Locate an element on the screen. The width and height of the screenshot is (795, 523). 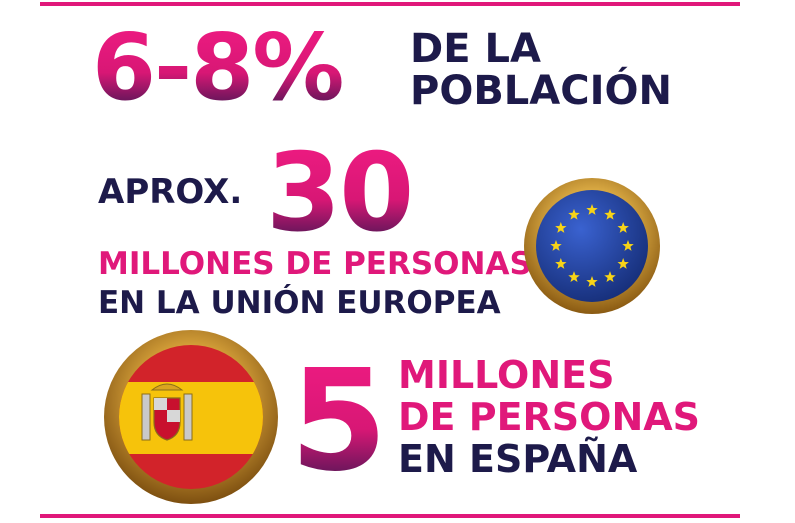
spain-millions-label: MILLONES is located at coordinates (506, 375).